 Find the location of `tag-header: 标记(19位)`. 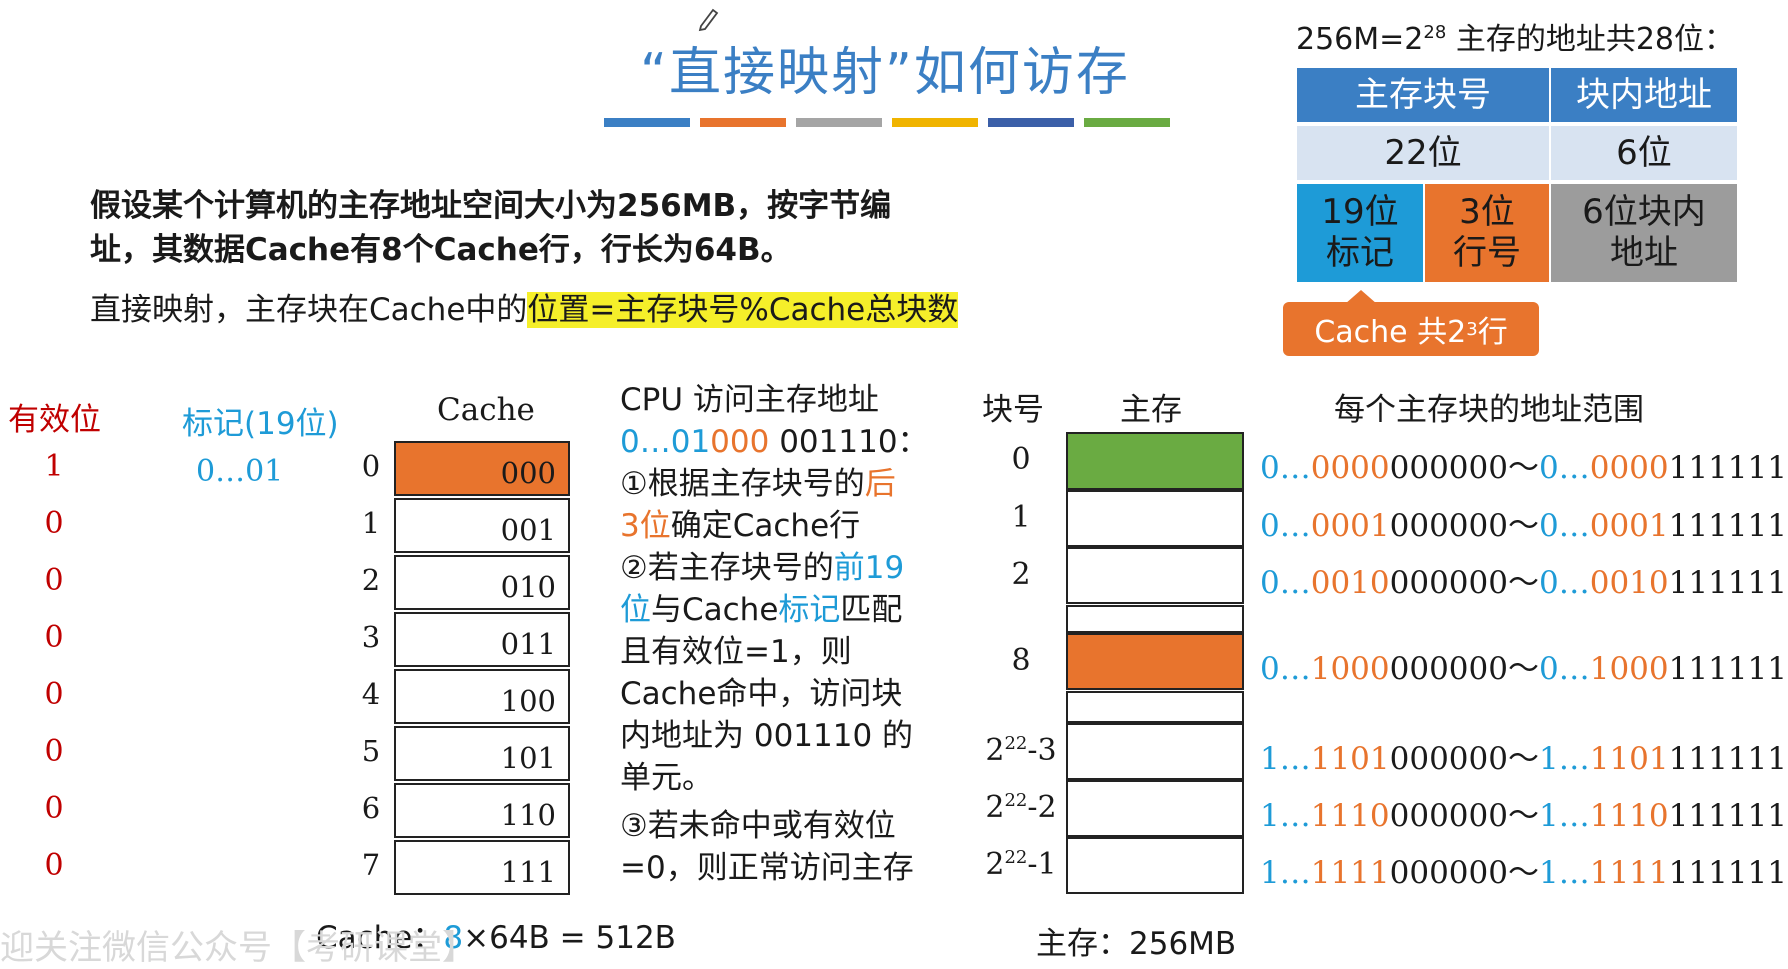

tag-header: 标记(19位) is located at coordinates (260, 424).